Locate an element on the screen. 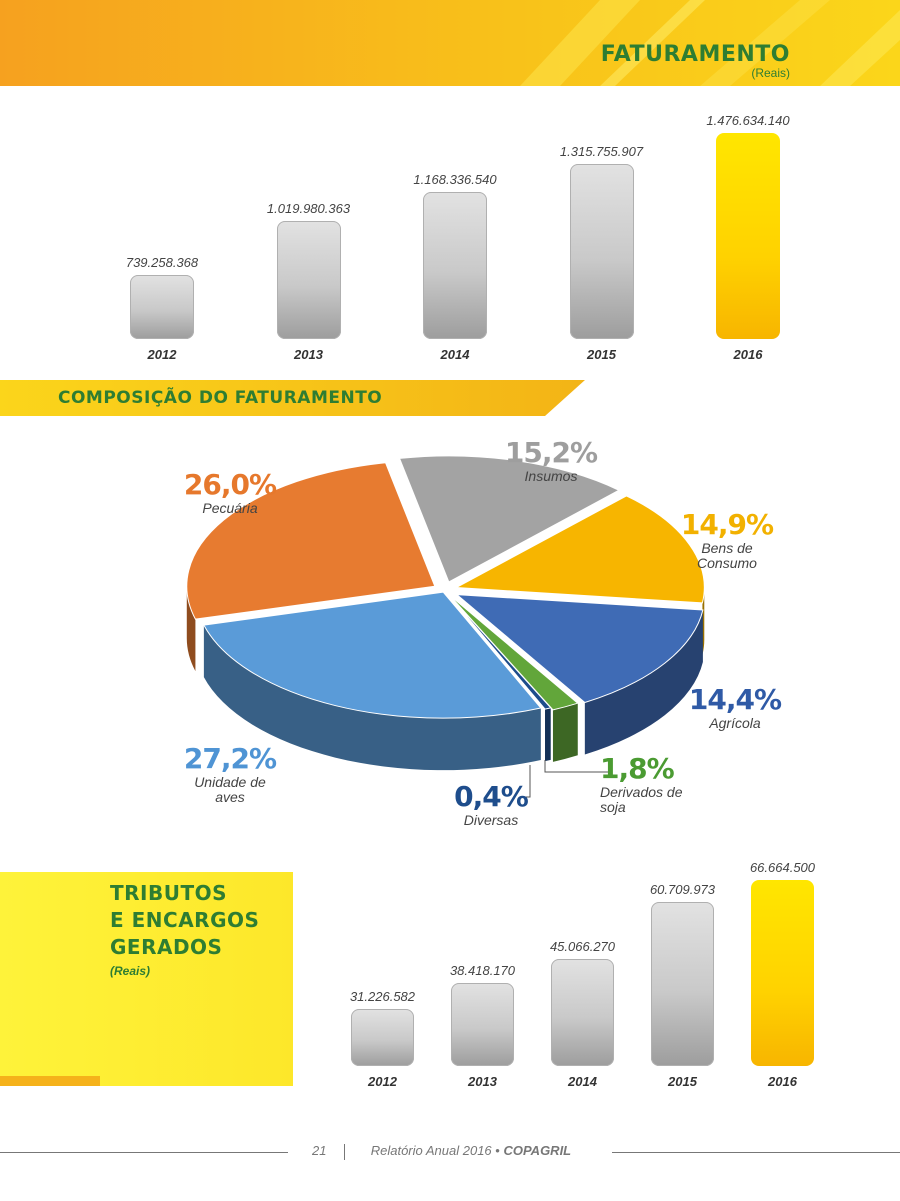  bar-value-label-2012: 31.226.582 is located at coordinates (382, 996).